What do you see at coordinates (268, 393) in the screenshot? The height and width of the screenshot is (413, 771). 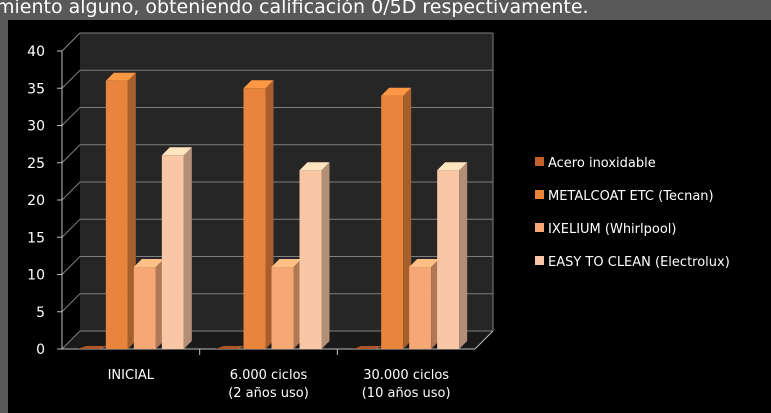 I see `x-category-label: (2 años uso)` at bounding box center [268, 393].